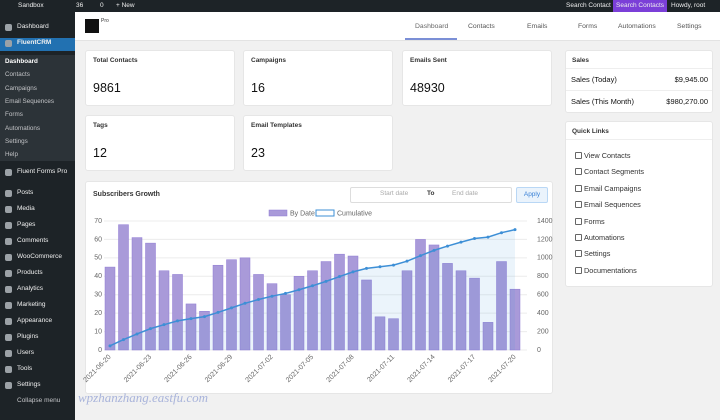 Image resolution: width=720 pixels, height=420 pixels. I want to click on search-contact: Search Contact, so click(588, 5).